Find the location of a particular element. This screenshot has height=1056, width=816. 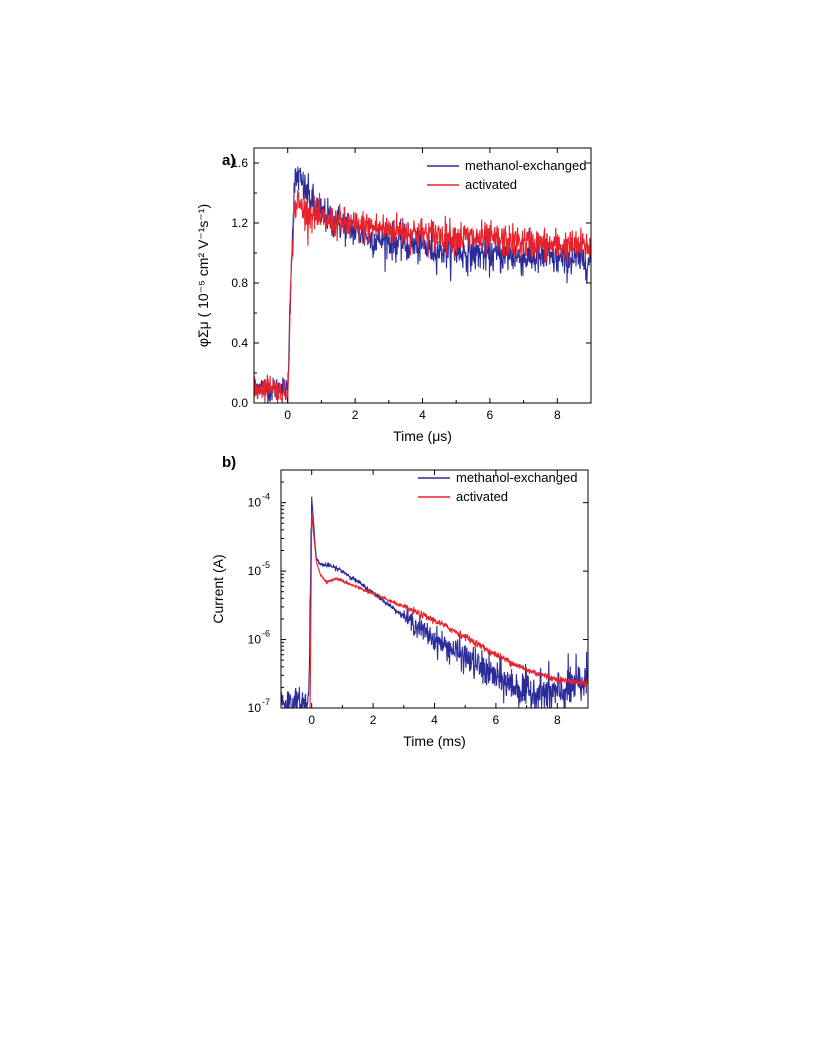

y-axis-title: φΣμ ( 10⁻⁵ cm² V⁻¹s⁻¹) is located at coordinates (203, 275).